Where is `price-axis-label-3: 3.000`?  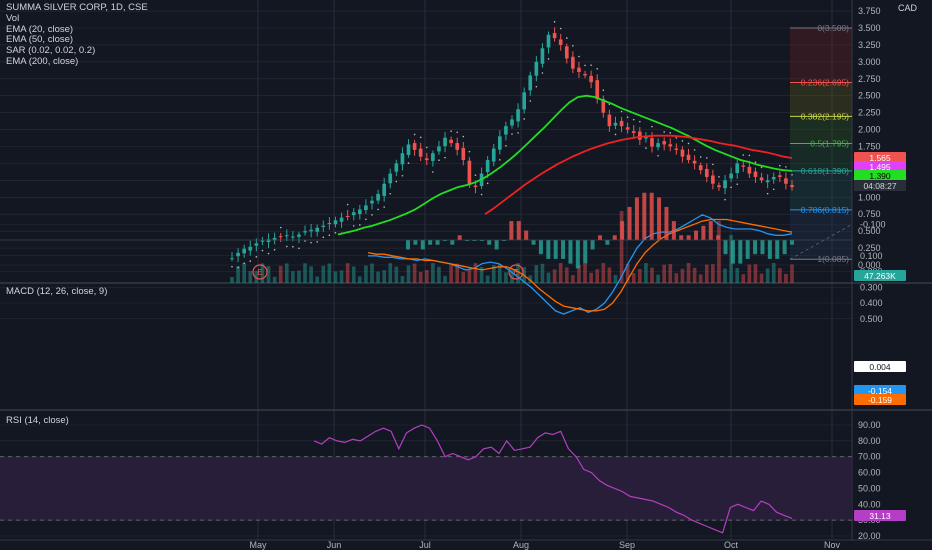 price-axis-label-3: 3.000 is located at coordinates (869, 62).